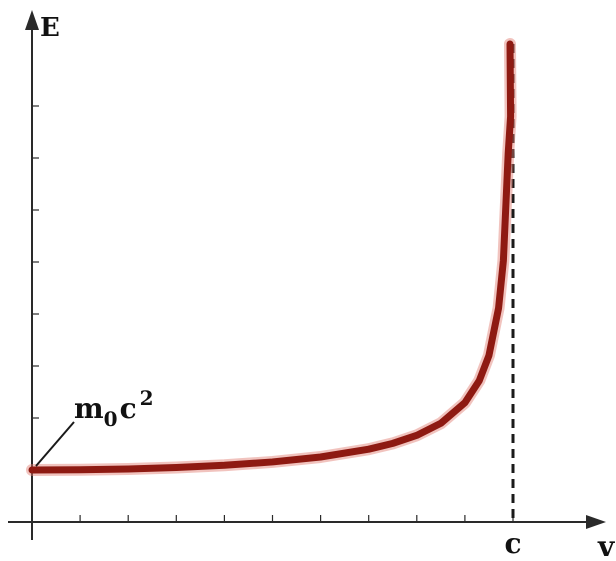 Image resolution: width=616 pixels, height=561 pixels. What do you see at coordinates (512, 543) in the screenshot?
I see `x-tick-label-c: c` at bounding box center [512, 543].